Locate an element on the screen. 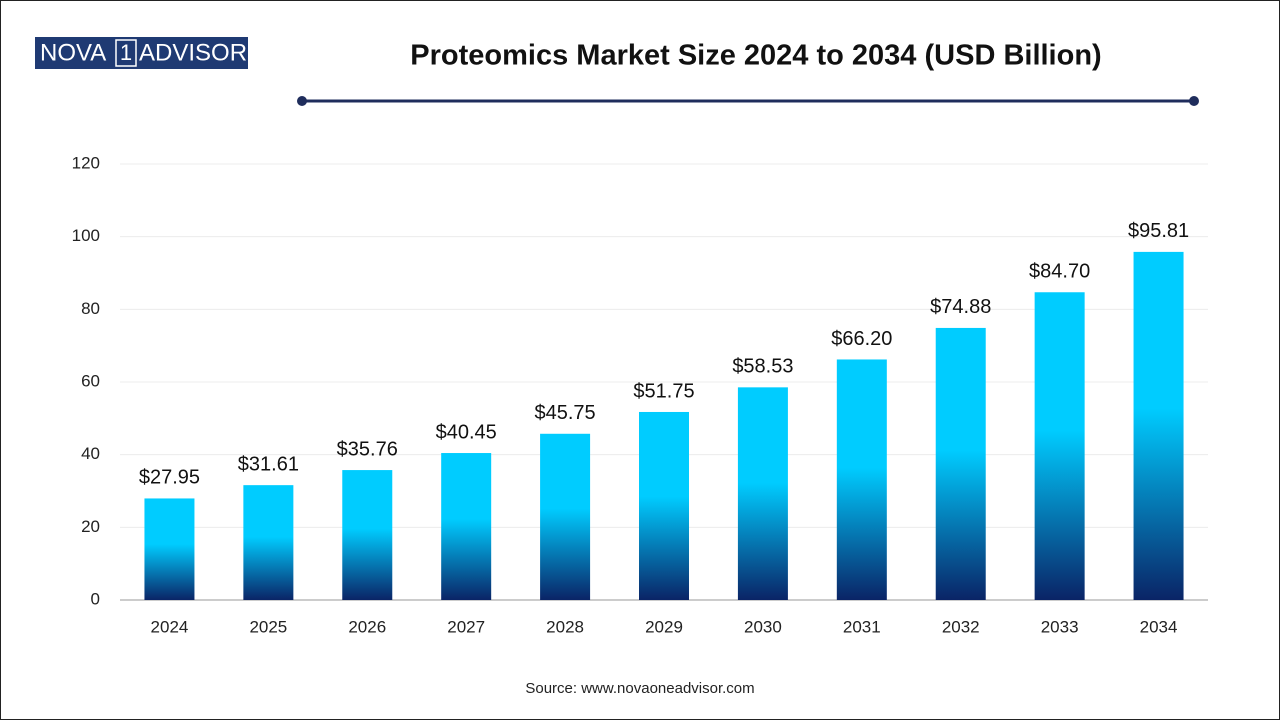 The height and width of the screenshot is (720, 1280). x-tick-label: 2031 is located at coordinates (862, 626).